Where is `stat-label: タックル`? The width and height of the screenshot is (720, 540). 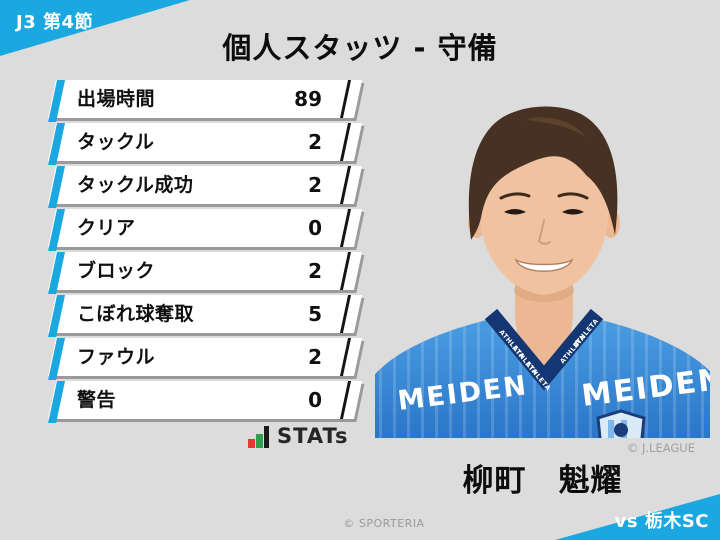 stat-label: タックル is located at coordinates (116, 142).